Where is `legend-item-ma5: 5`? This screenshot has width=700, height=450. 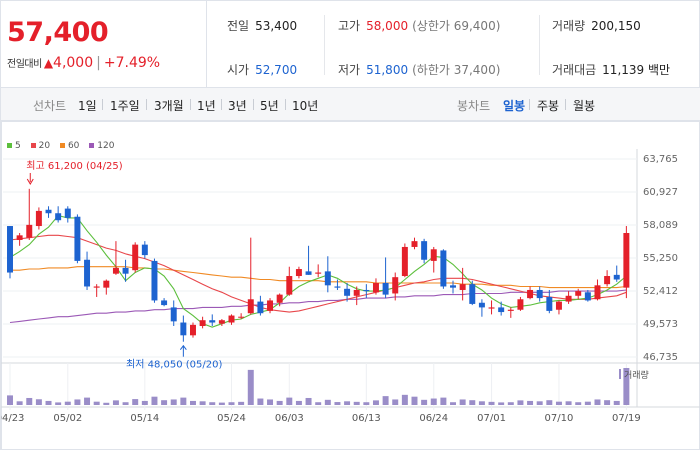 legend-item-ma5: 5 is located at coordinates (14, 146).